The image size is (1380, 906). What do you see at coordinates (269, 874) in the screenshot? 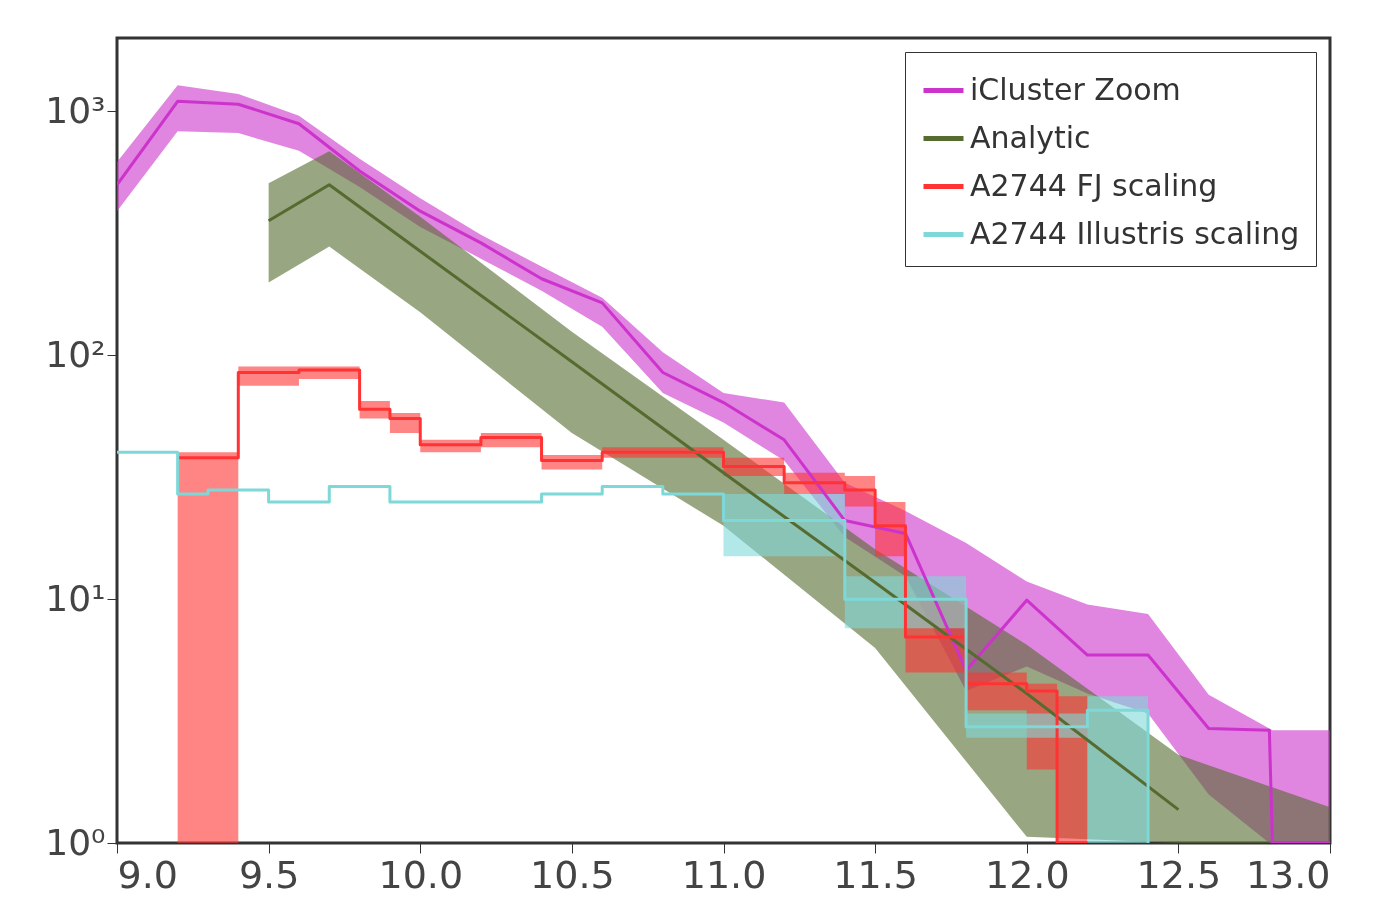
I see `x-tick-label: 9.5` at bounding box center [269, 874].